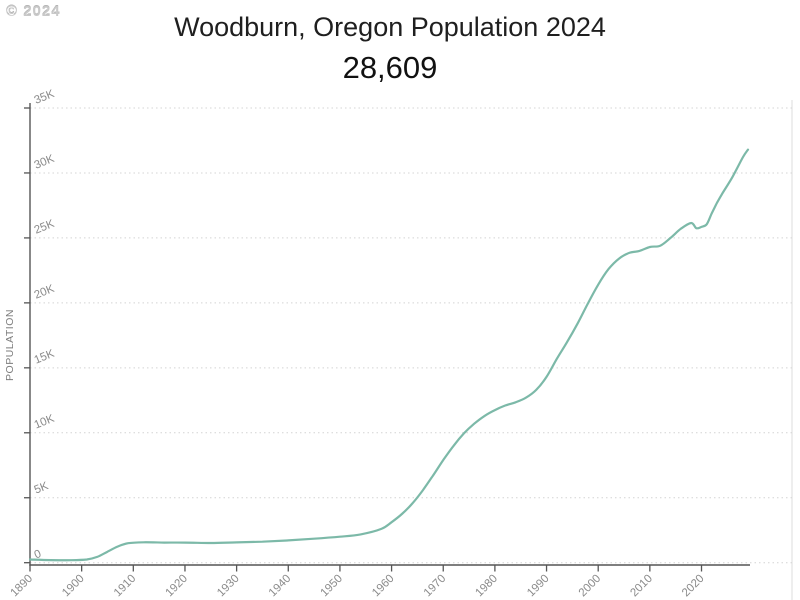  I want to click on y-tick-label: 20K, so click(45, 292).